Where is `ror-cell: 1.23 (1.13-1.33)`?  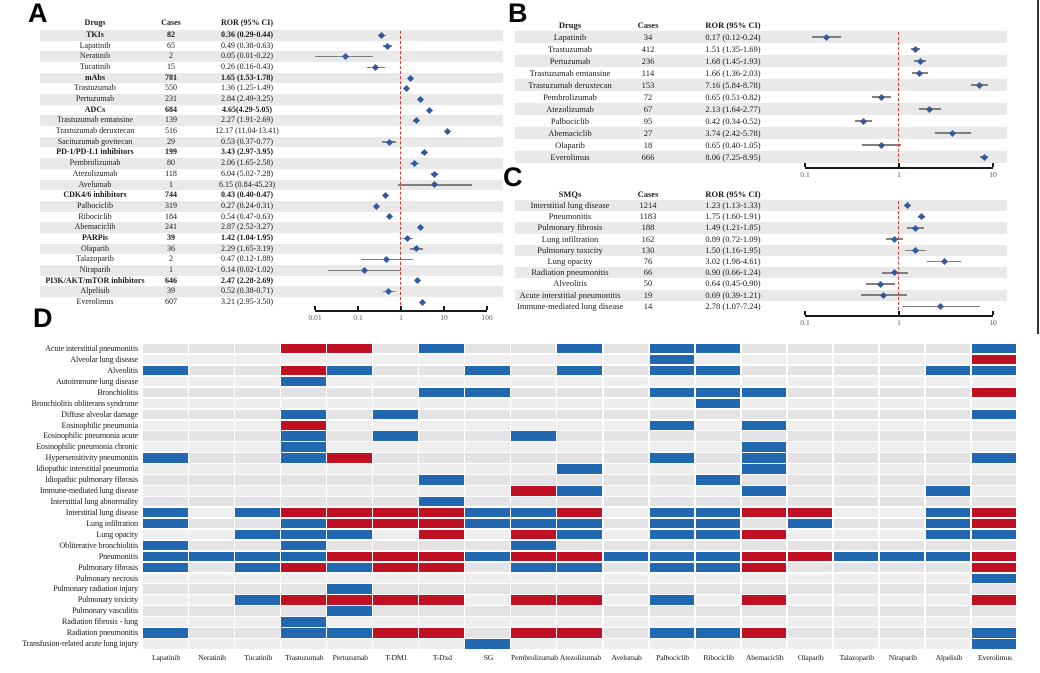 ror-cell: 1.23 (1.13-1.33) is located at coordinates (733, 205).